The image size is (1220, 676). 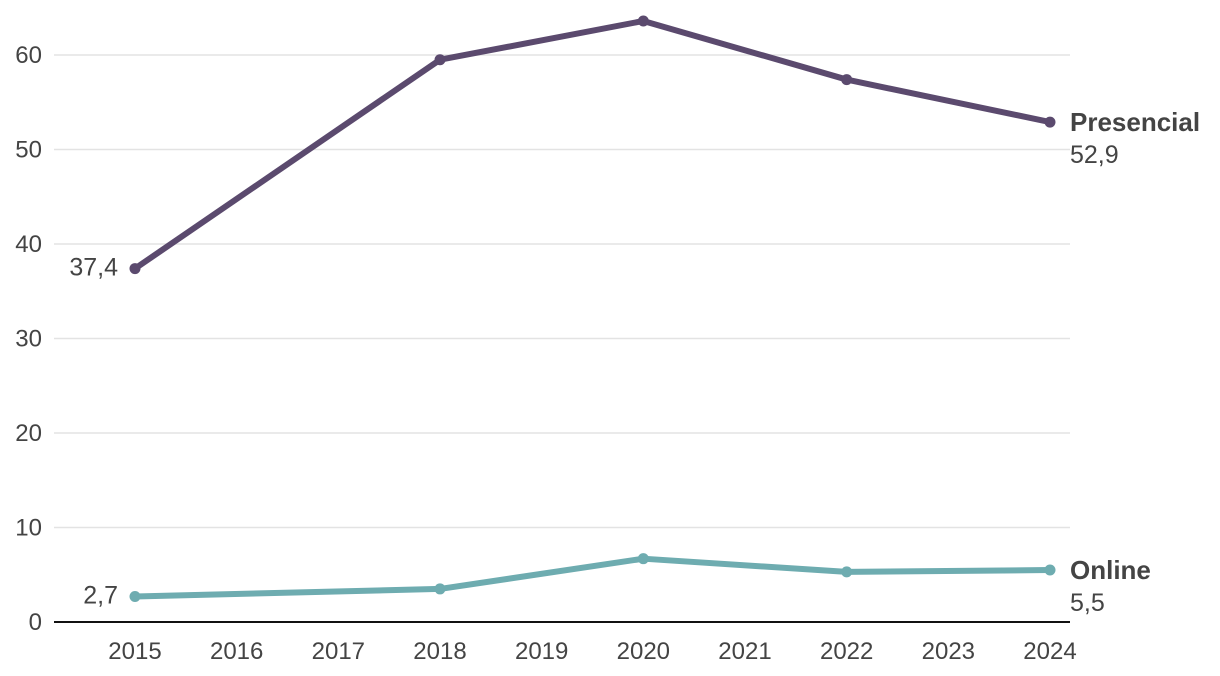 I want to click on data-point-online-2022, so click(x=847, y=572).